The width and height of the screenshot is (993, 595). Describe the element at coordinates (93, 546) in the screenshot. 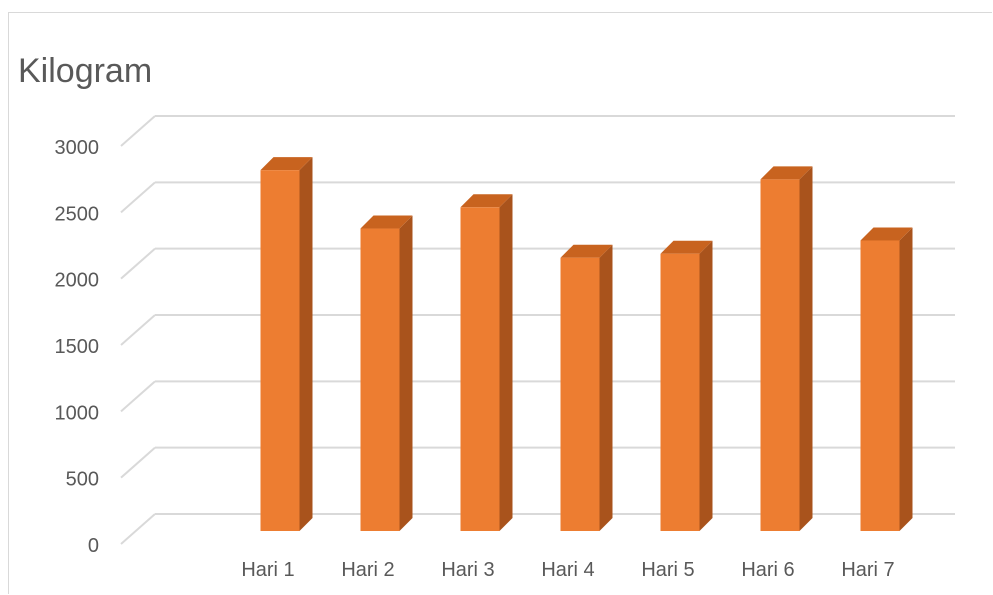

I see `y-tick-label: 0` at that location.